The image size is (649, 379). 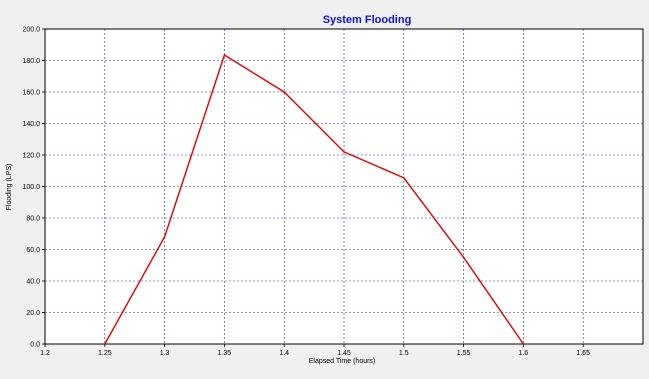 What do you see at coordinates (9, 187) in the screenshot?
I see `y-axis-label: Flooding (LPS)` at bounding box center [9, 187].